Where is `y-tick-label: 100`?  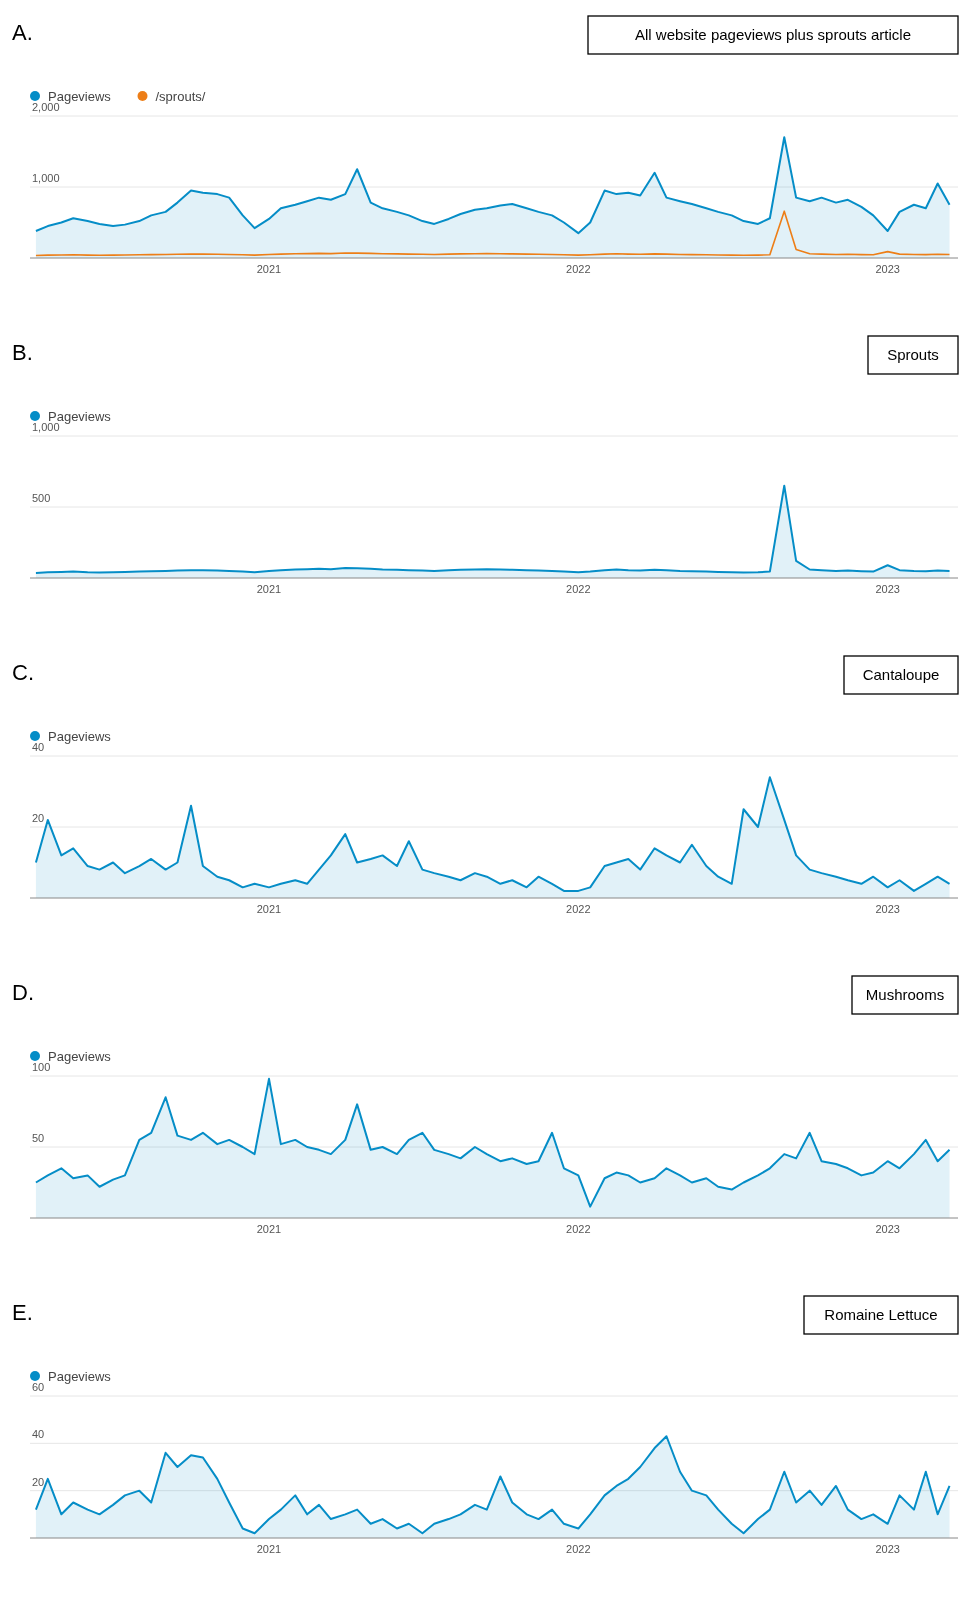
y-tick-label: 100 is located at coordinates (41, 1067).